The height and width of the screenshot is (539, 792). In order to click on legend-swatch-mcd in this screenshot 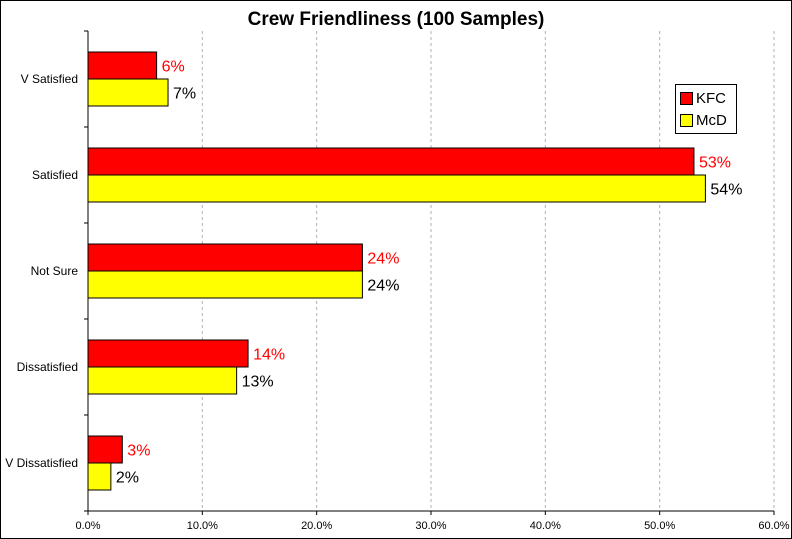, I will do `click(686, 120)`.